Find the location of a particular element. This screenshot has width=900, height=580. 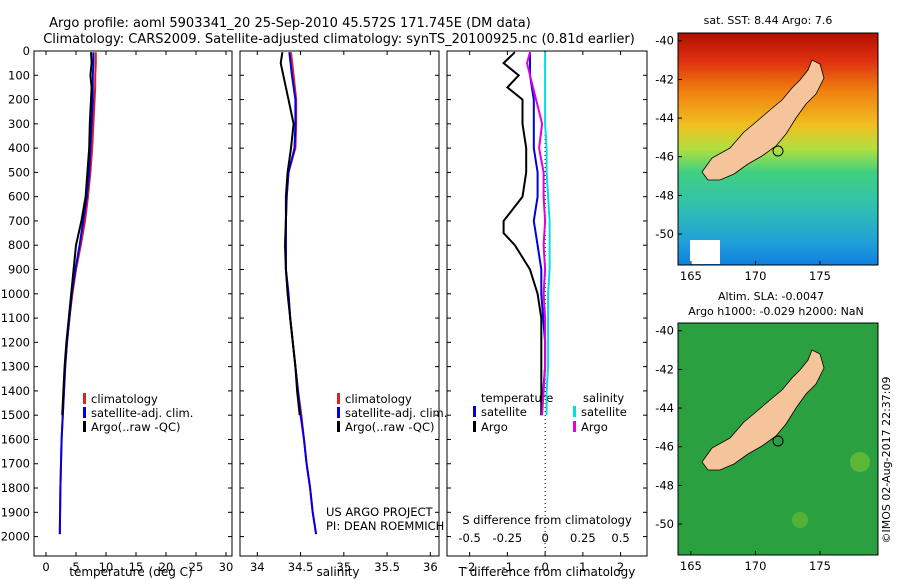

x-tick-label: 34.5 is located at coordinates (301, 567).